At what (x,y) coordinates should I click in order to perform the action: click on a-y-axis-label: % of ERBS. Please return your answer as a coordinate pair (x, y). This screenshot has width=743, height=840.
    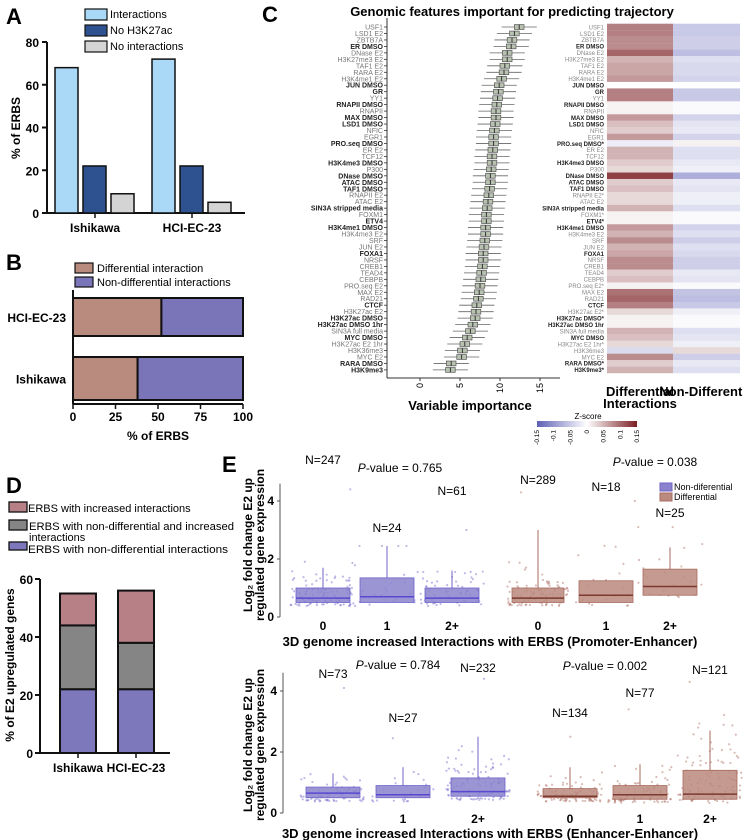
    Looking at the image, I should click on (16, 128).